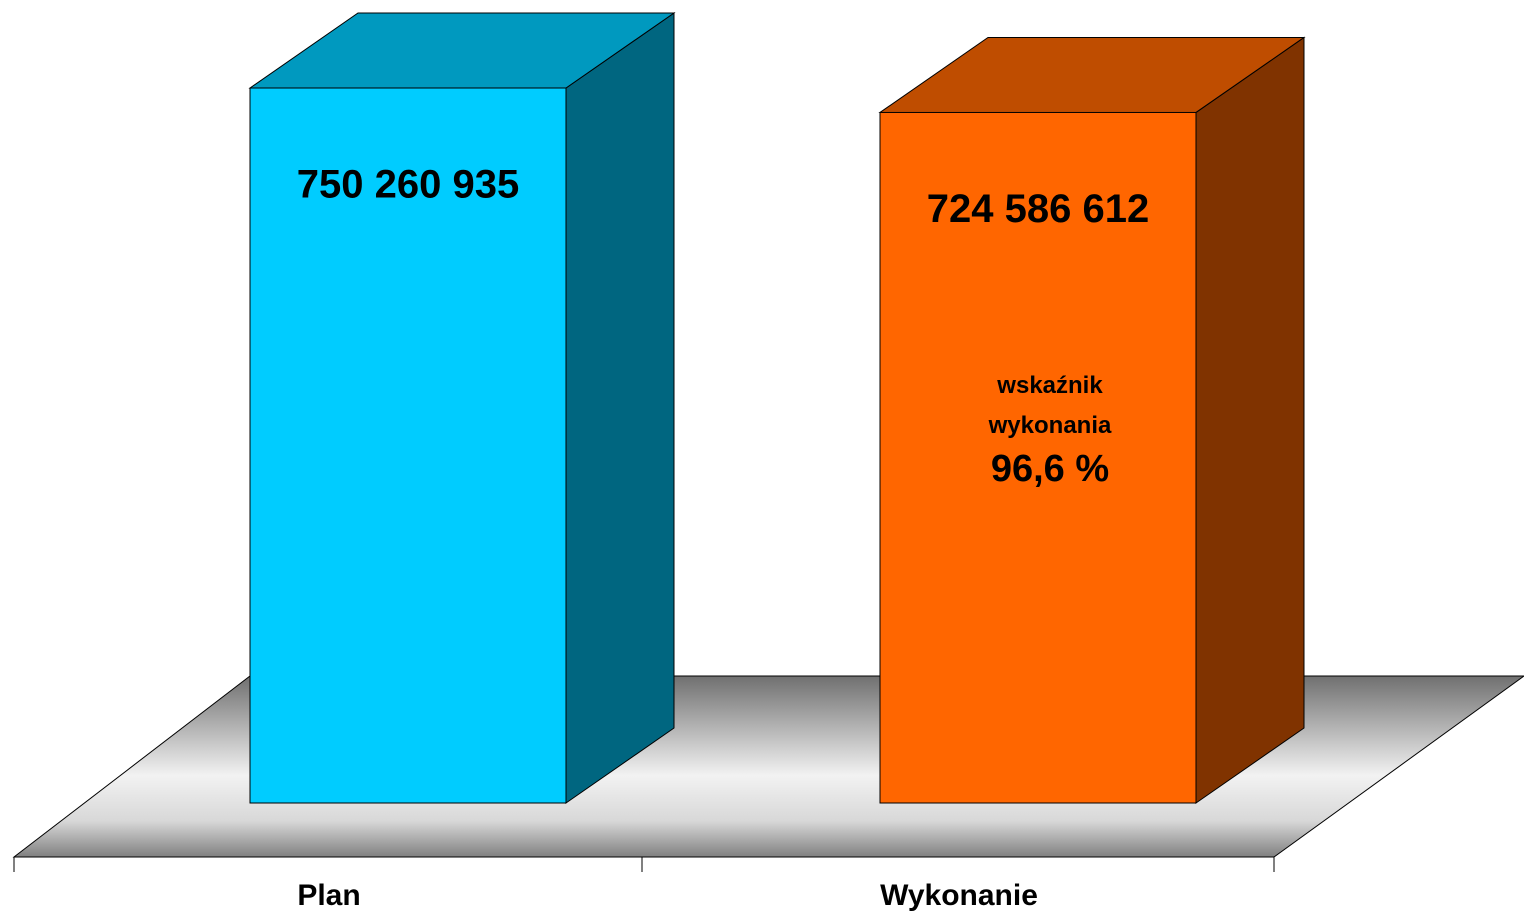  Describe the element at coordinates (328, 895) in the screenshot. I see `x-tick-label: Plan` at that location.